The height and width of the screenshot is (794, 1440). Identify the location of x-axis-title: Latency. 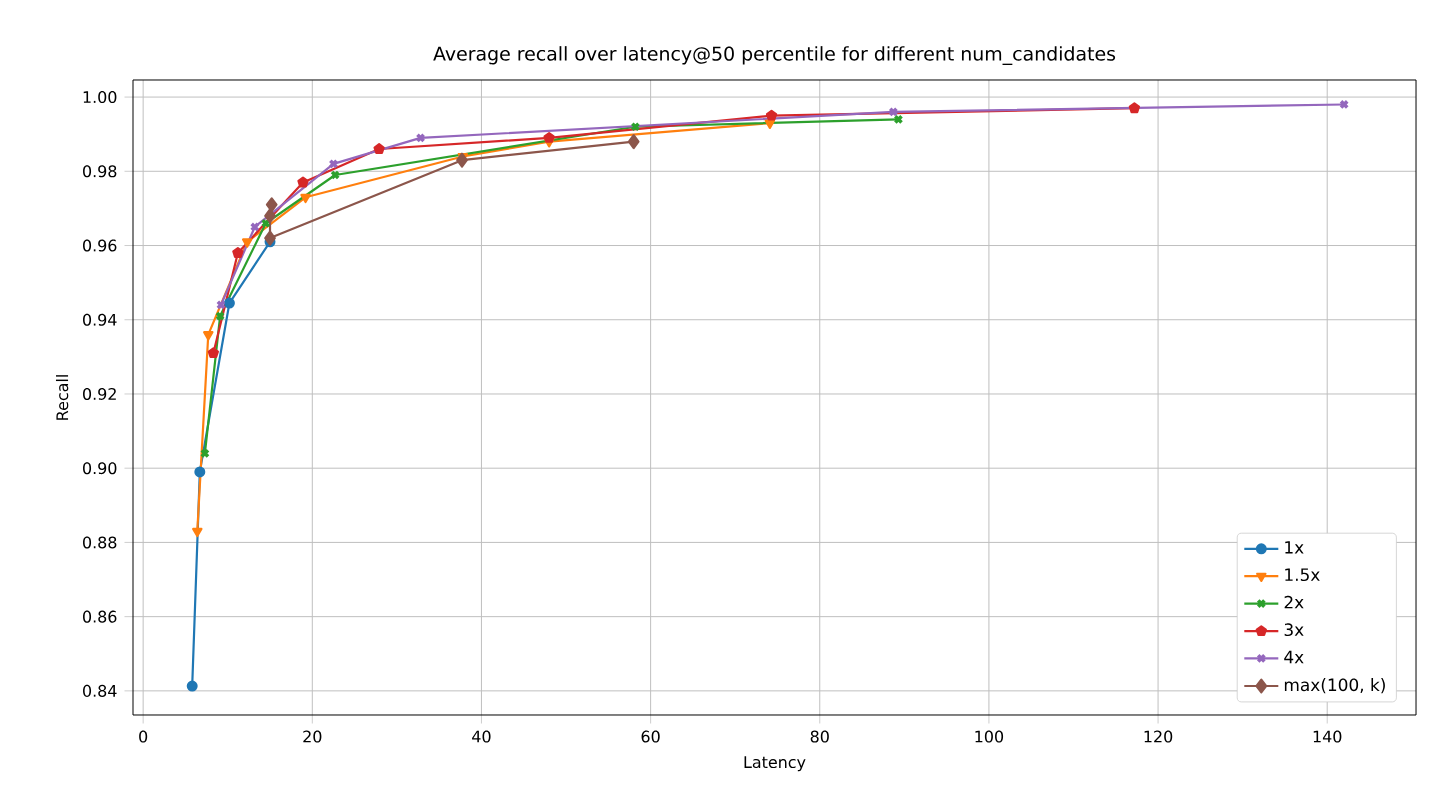
(775, 764).